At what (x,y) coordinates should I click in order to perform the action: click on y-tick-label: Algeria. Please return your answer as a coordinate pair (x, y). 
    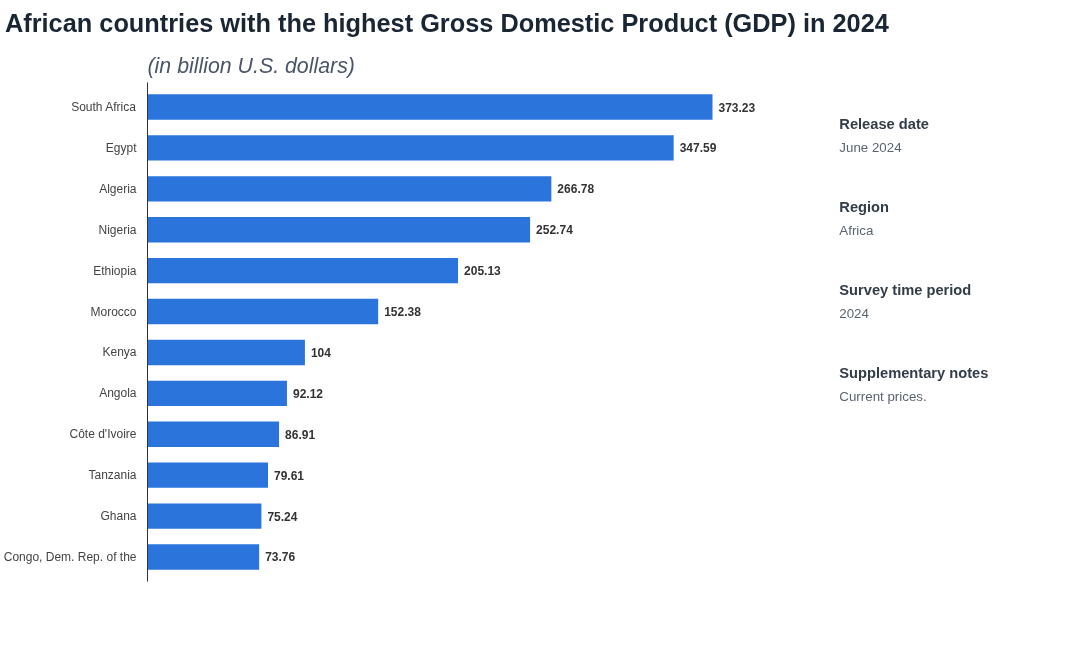
    Looking at the image, I should click on (118, 189).